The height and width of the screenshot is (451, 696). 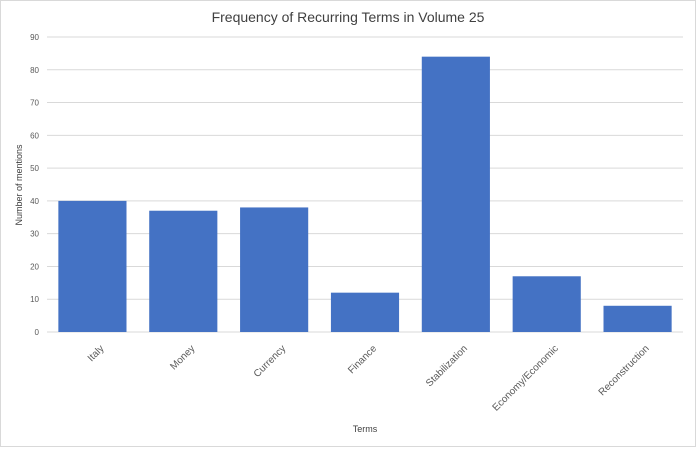 I want to click on x-tick-label: Currency, so click(x=270, y=361).